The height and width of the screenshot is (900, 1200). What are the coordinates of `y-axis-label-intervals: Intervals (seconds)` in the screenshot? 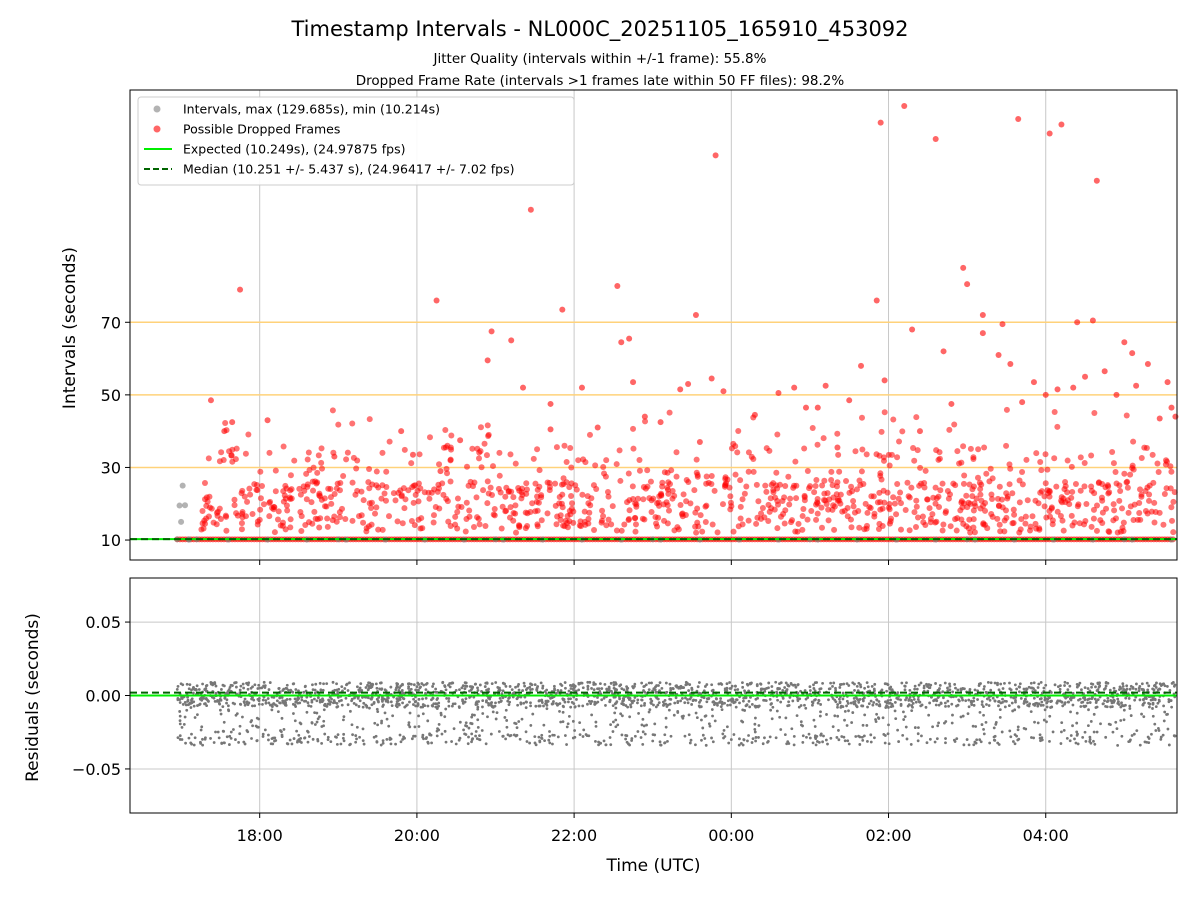 It's located at (70, 328).